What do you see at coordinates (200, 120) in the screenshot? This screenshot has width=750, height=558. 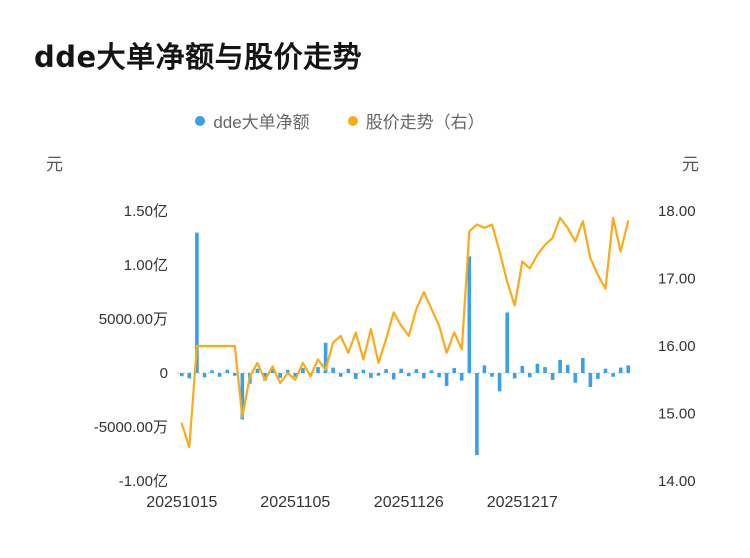 I see `legend-dot-icon-dde` at bounding box center [200, 120].